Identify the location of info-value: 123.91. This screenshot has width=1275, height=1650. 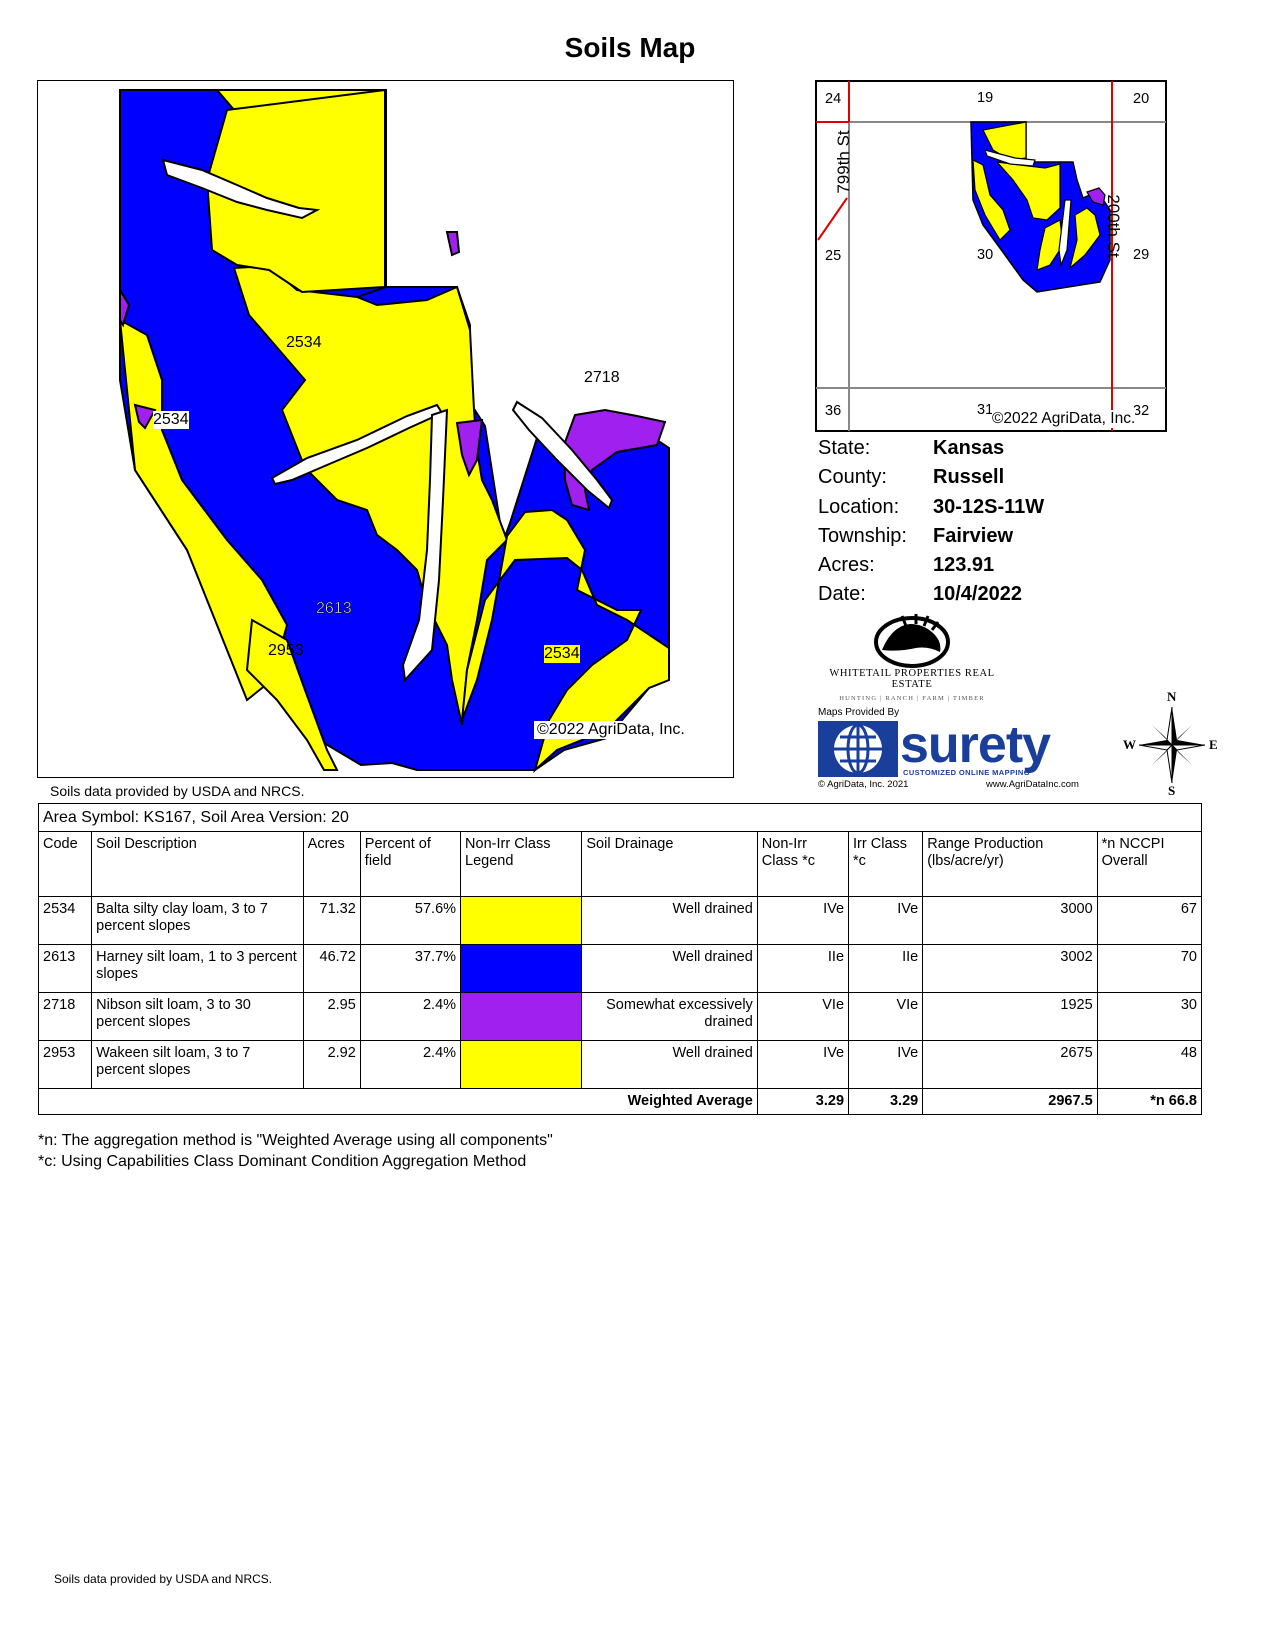
(964, 565).